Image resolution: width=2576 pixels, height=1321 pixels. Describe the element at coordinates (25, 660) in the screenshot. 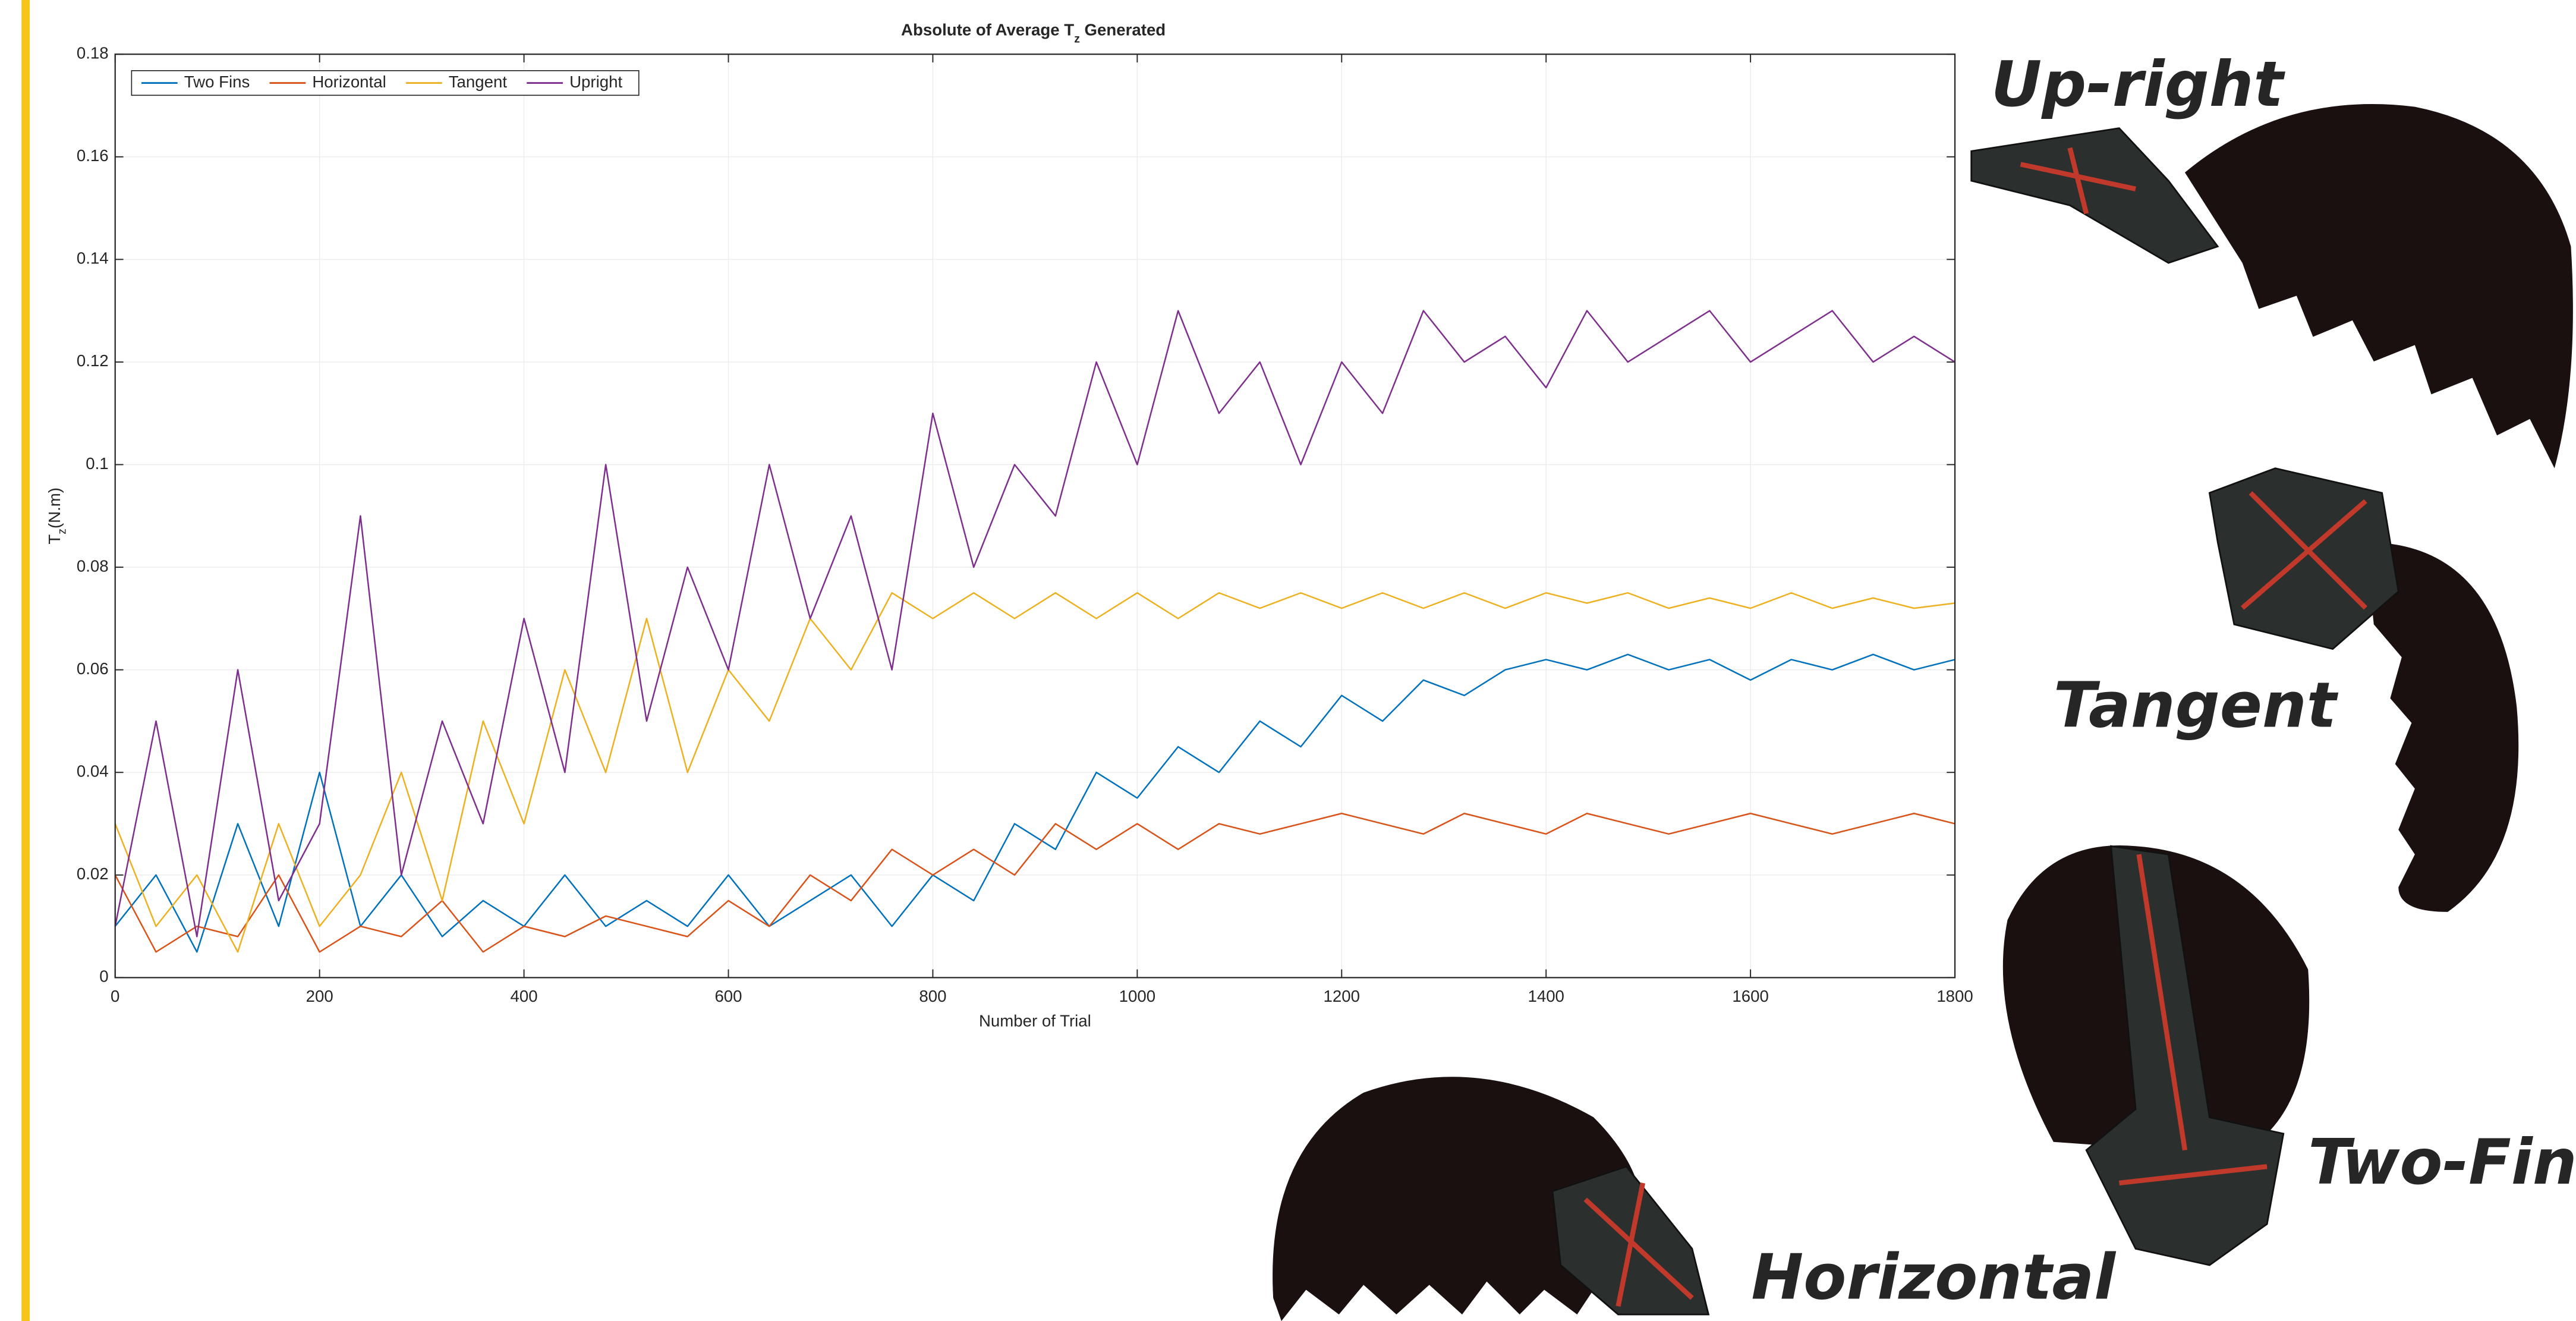

I see `accent-bar` at that location.